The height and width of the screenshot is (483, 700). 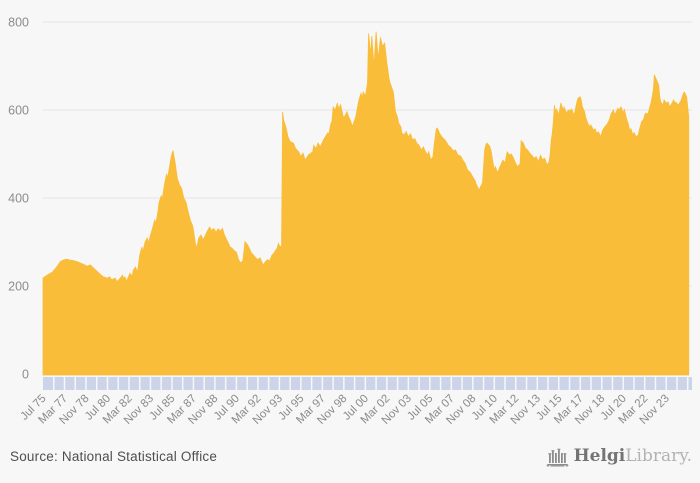 What do you see at coordinates (599, 456) in the screenshot?
I see `logo-text-helgi: Helgi` at bounding box center [599, 456].